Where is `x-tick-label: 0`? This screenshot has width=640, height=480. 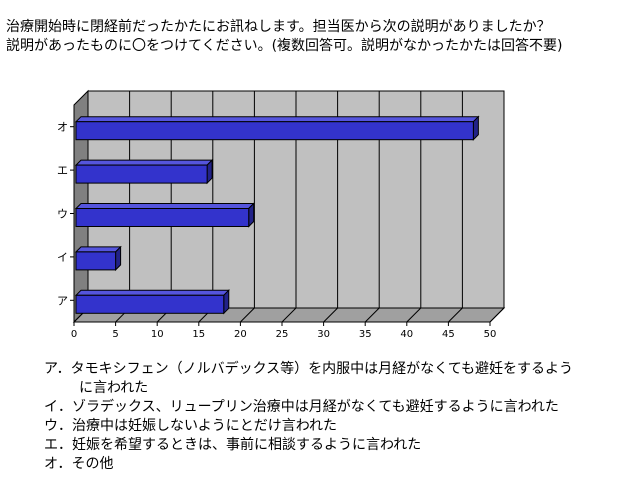 x-tick-label: 0 is located at coordinates (74, 334).